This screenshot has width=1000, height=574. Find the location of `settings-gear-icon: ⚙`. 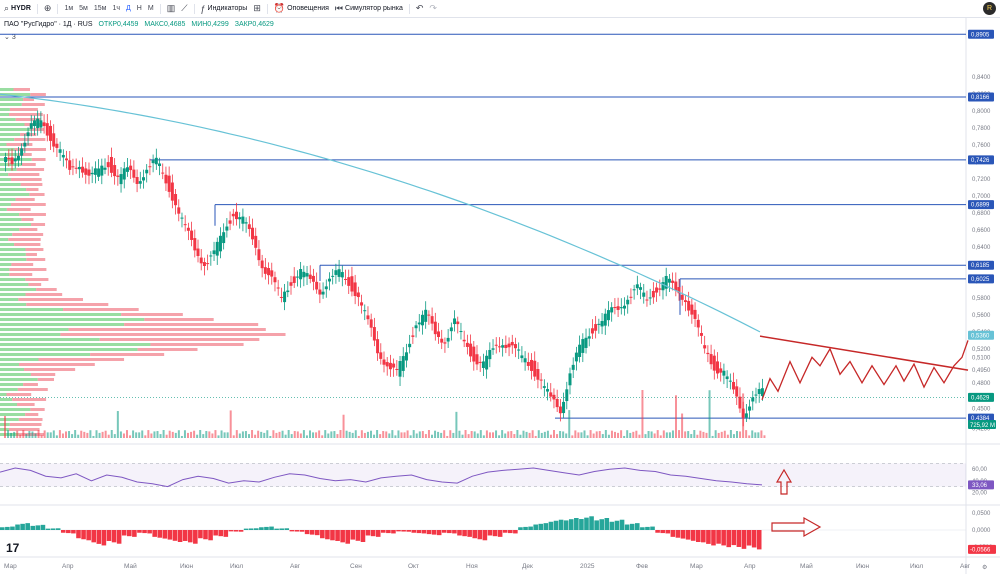

settings-gear-icon: ⚙ is located at coordinates (984, 567).